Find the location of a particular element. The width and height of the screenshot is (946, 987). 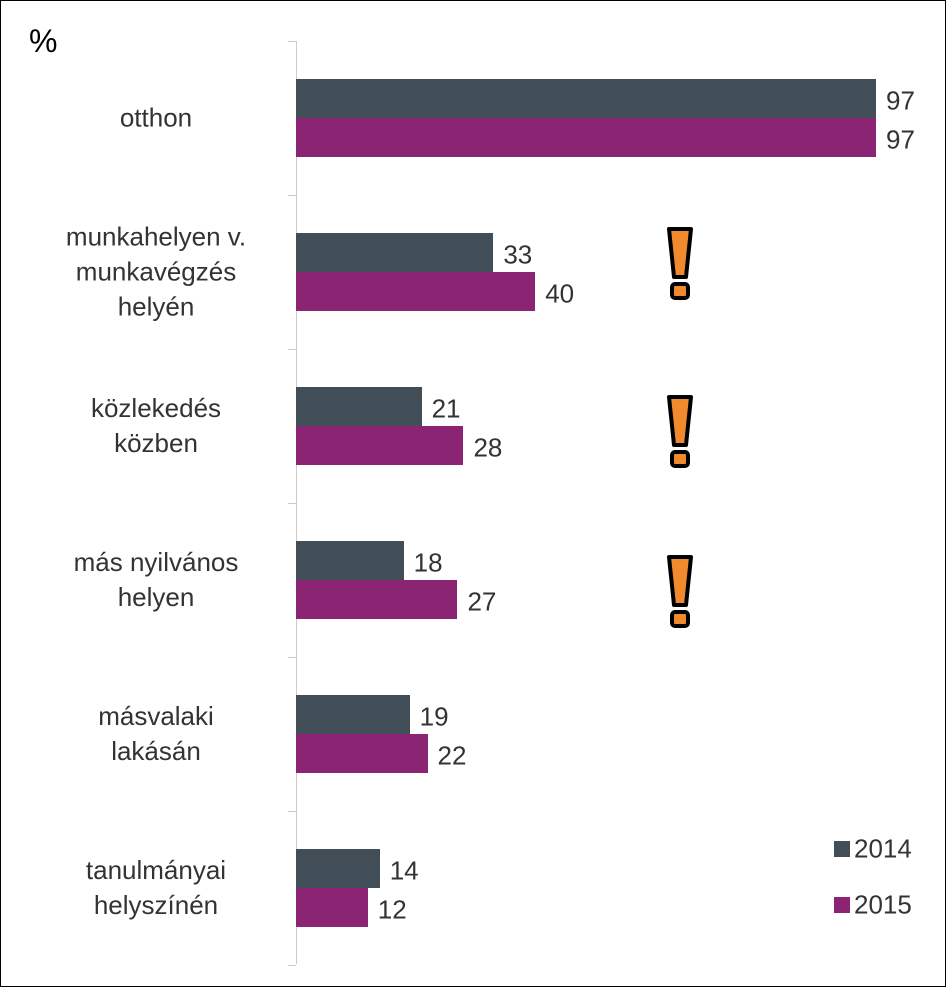

value-label: 28 is located at coordinates (488, 447).